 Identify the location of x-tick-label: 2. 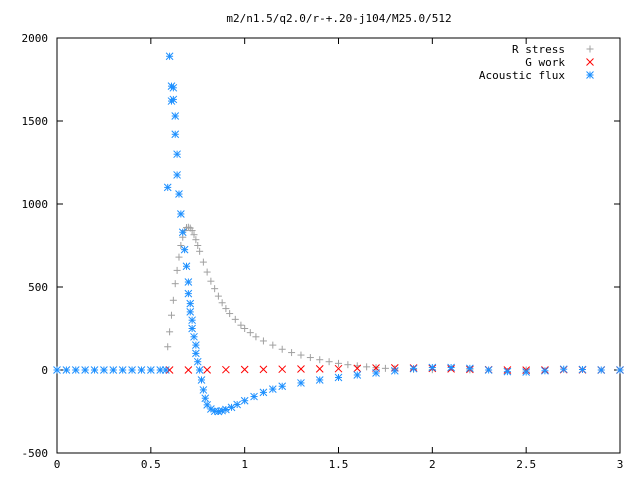
(432, 464).